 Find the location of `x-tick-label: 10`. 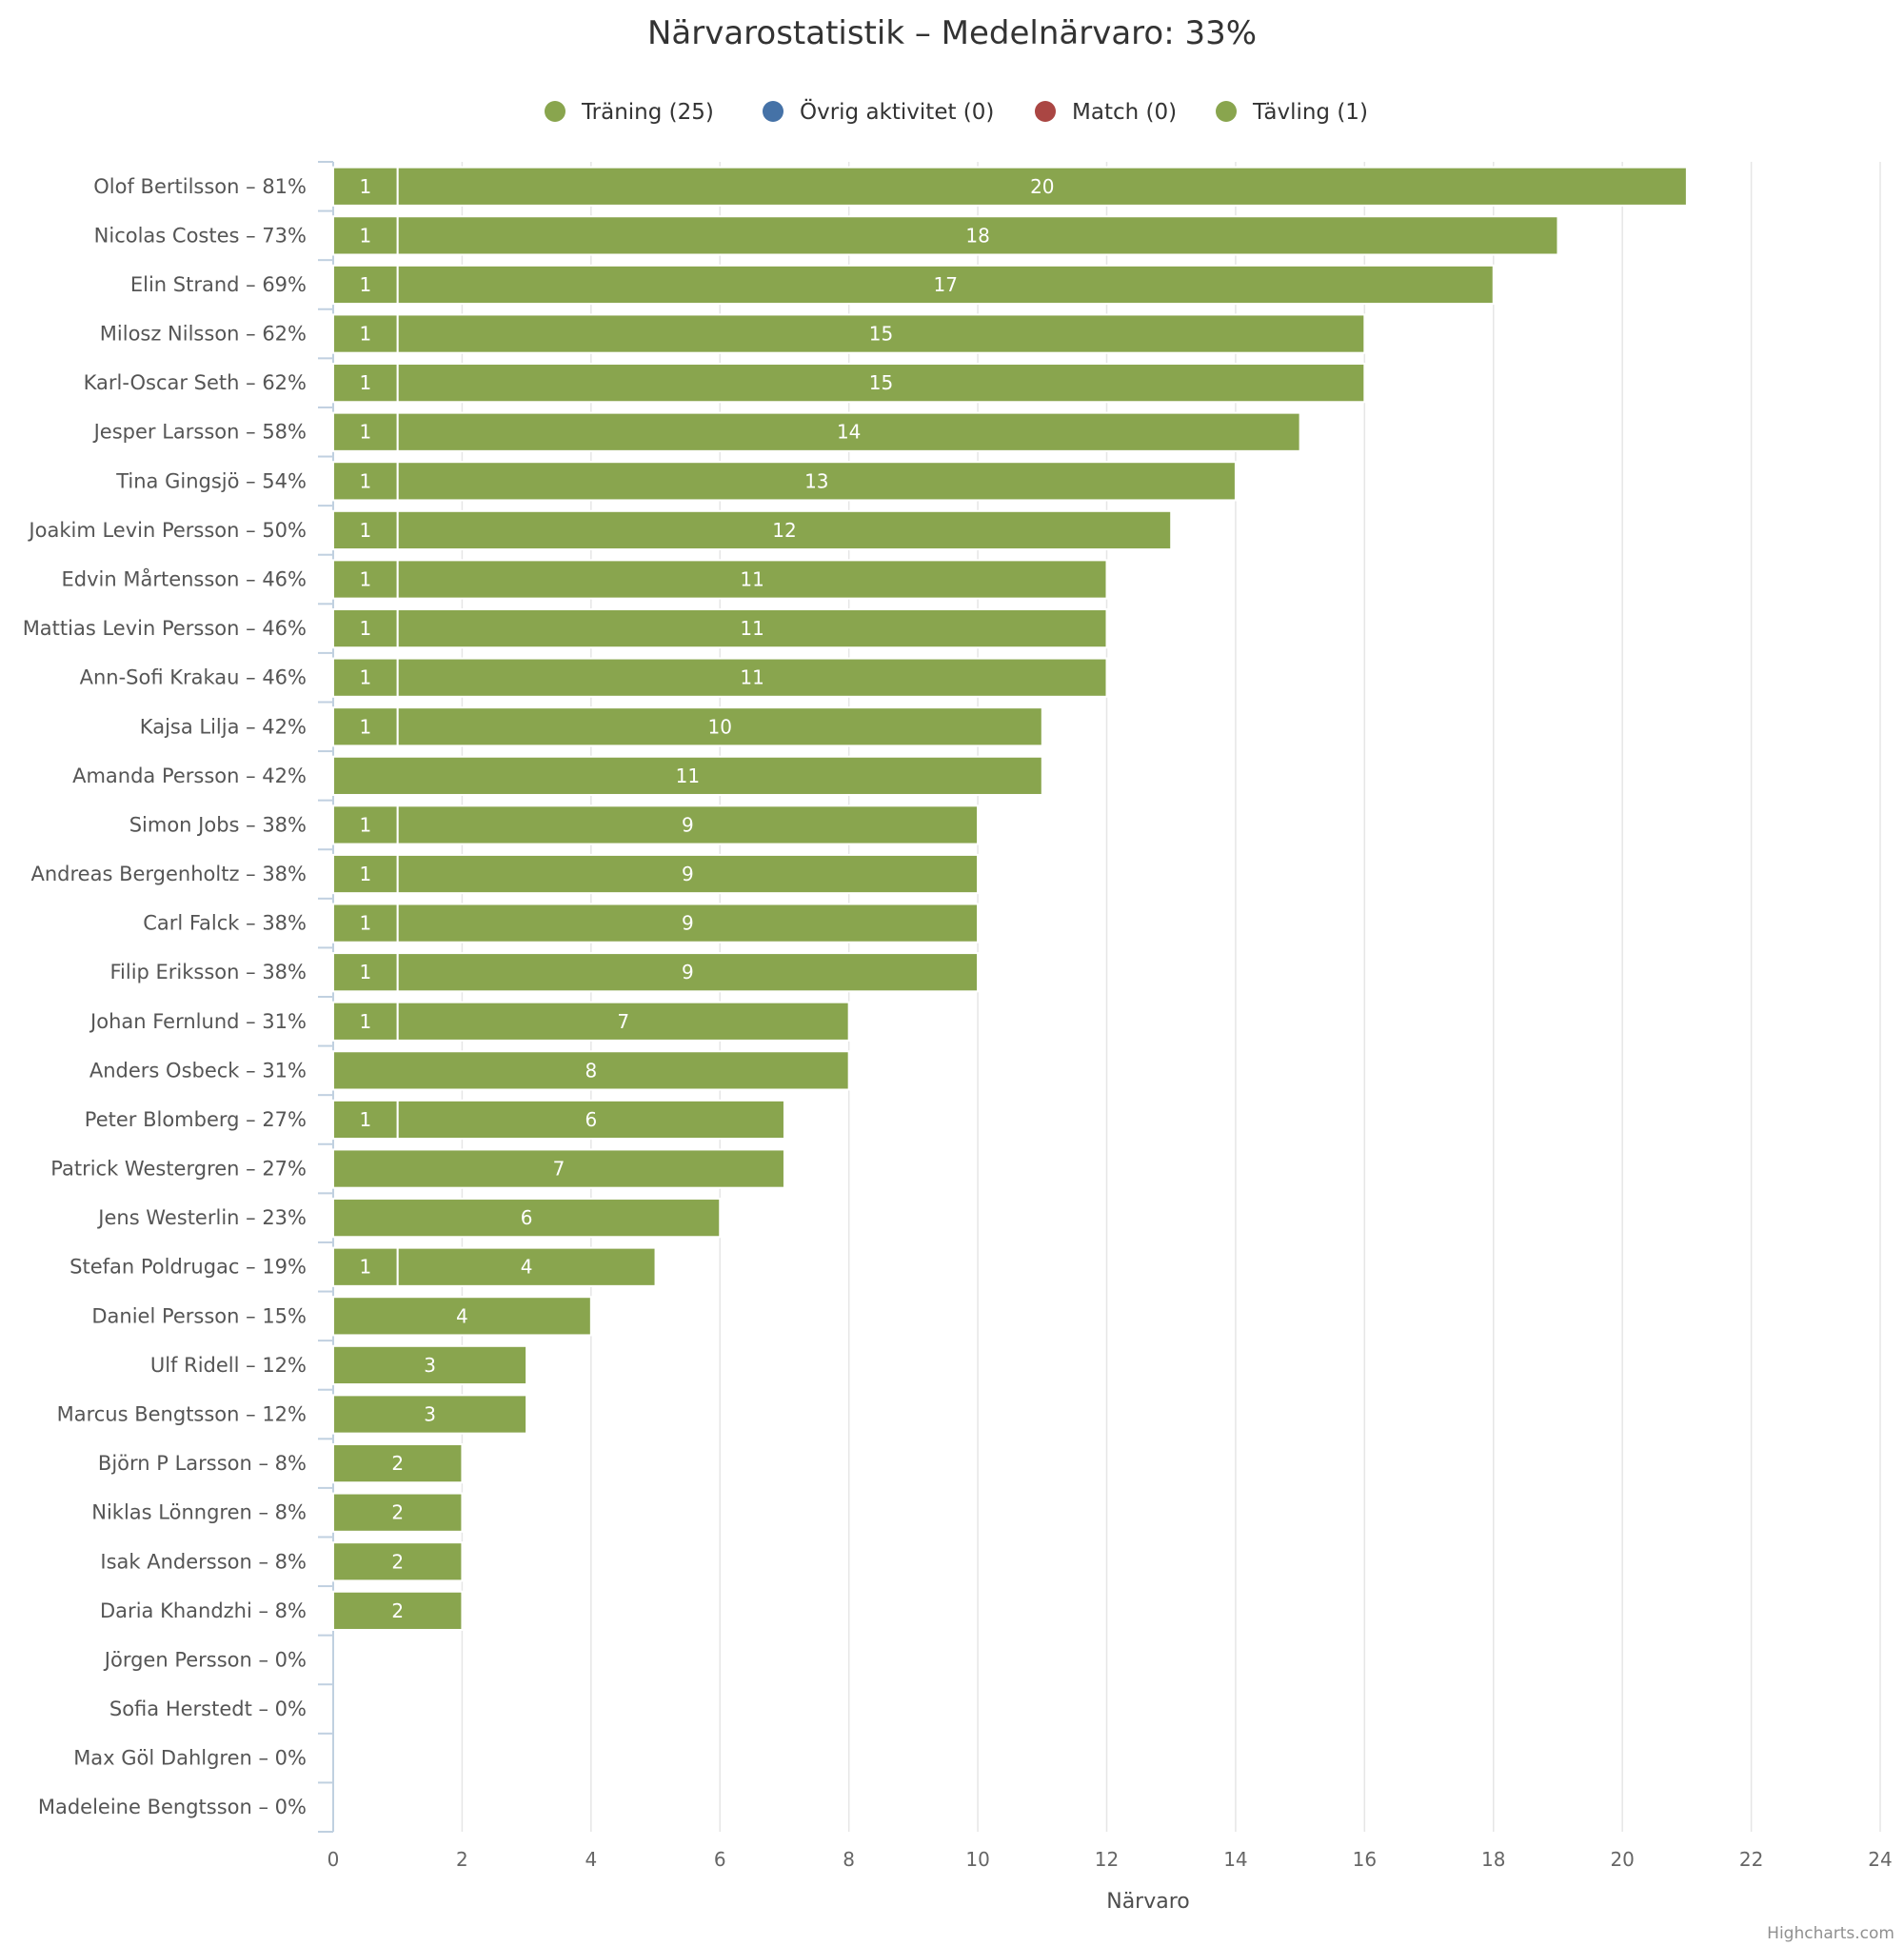

x-tick-label: 10 is located at coordinates (977, 1859).